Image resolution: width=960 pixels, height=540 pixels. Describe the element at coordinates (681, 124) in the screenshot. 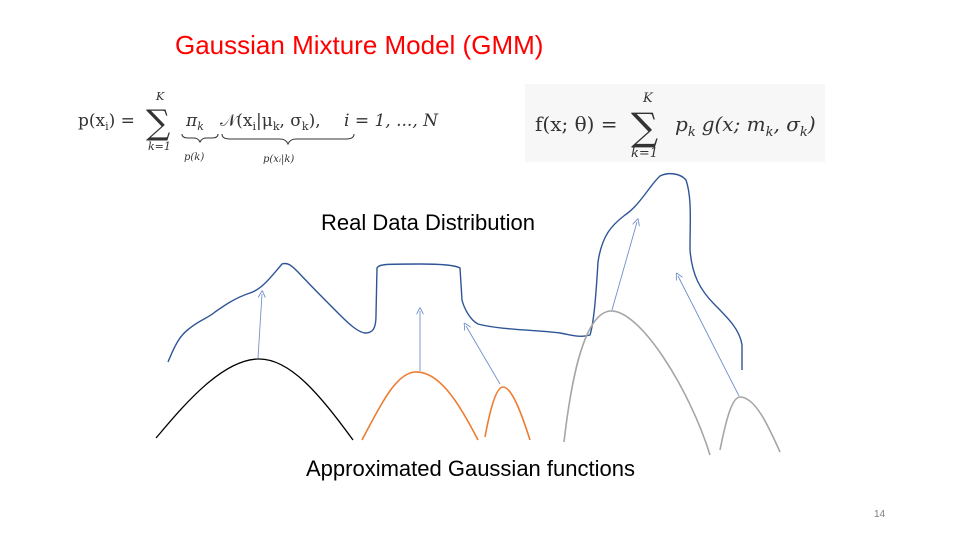

I see `component-weight: p` at that location.